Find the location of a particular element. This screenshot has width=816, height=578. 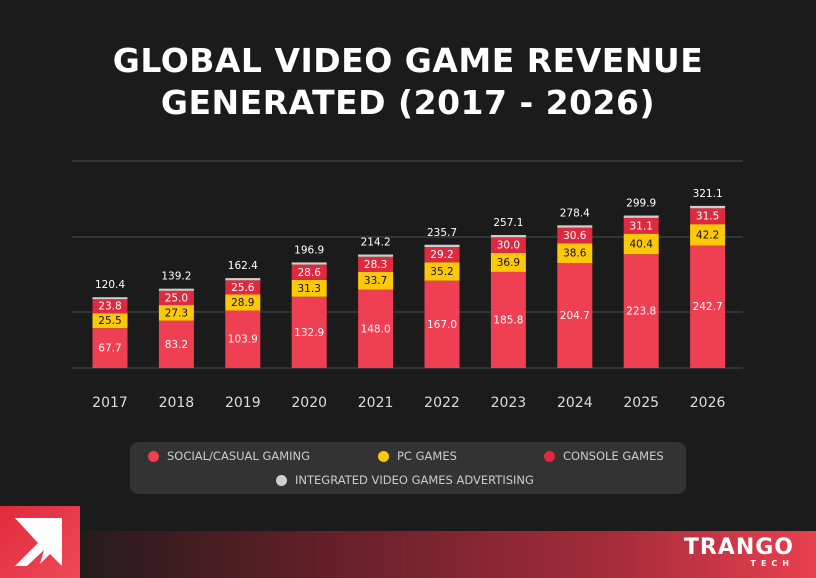

data-label: 242.7 is located at coordinates (708, 307).